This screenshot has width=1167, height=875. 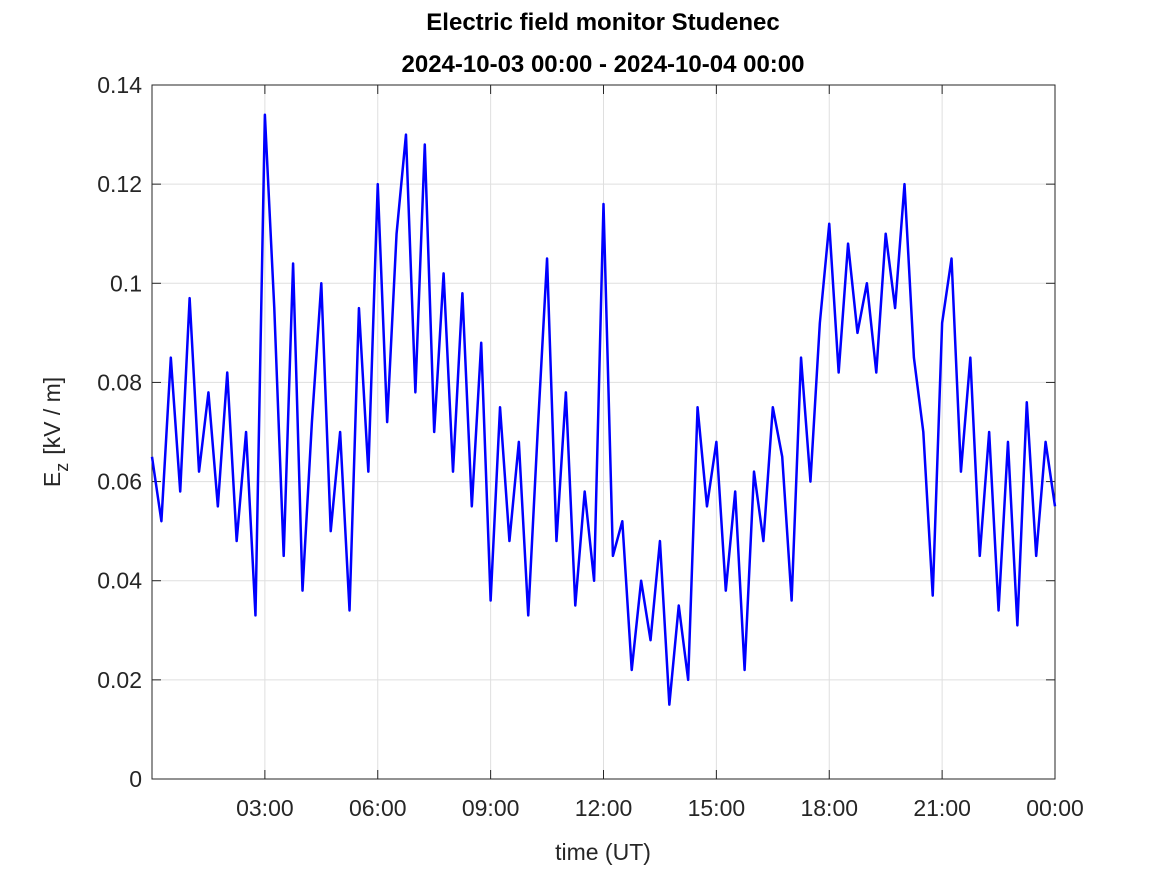 What do you see at coordinates (135, 779) in the screenshot?
I see `y-tick-label: 0` at bounding box center [135, 779].